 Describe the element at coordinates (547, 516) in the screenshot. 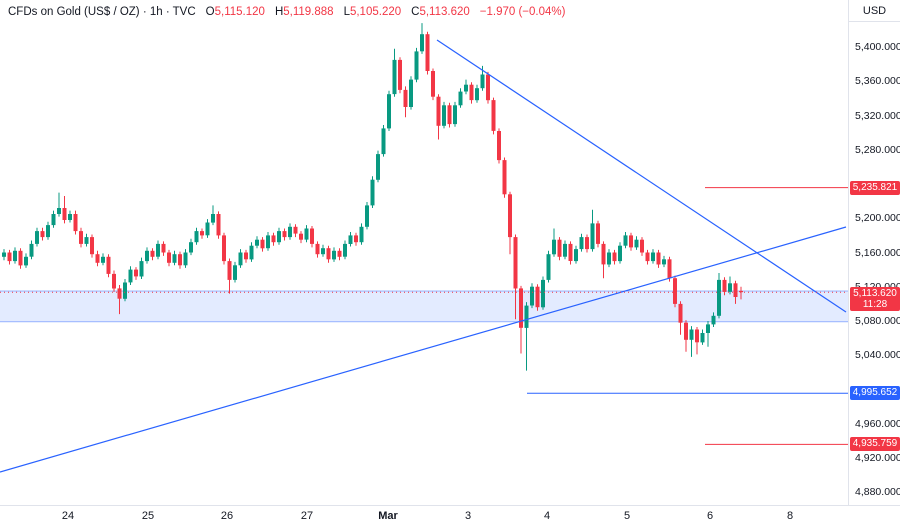

I see `time-tick: 4` at that location.